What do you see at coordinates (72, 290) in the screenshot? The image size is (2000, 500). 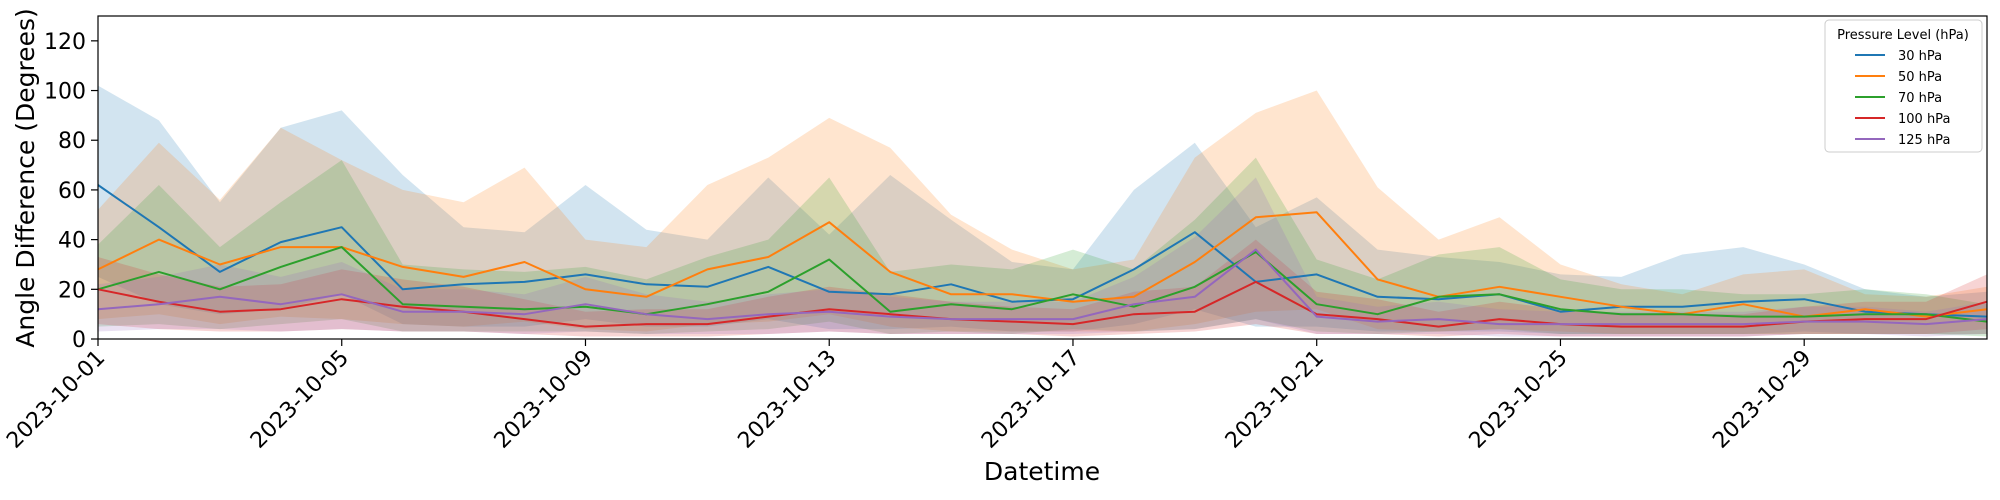 I see `y-tick-label: 20` at bounding box center [72, 290].